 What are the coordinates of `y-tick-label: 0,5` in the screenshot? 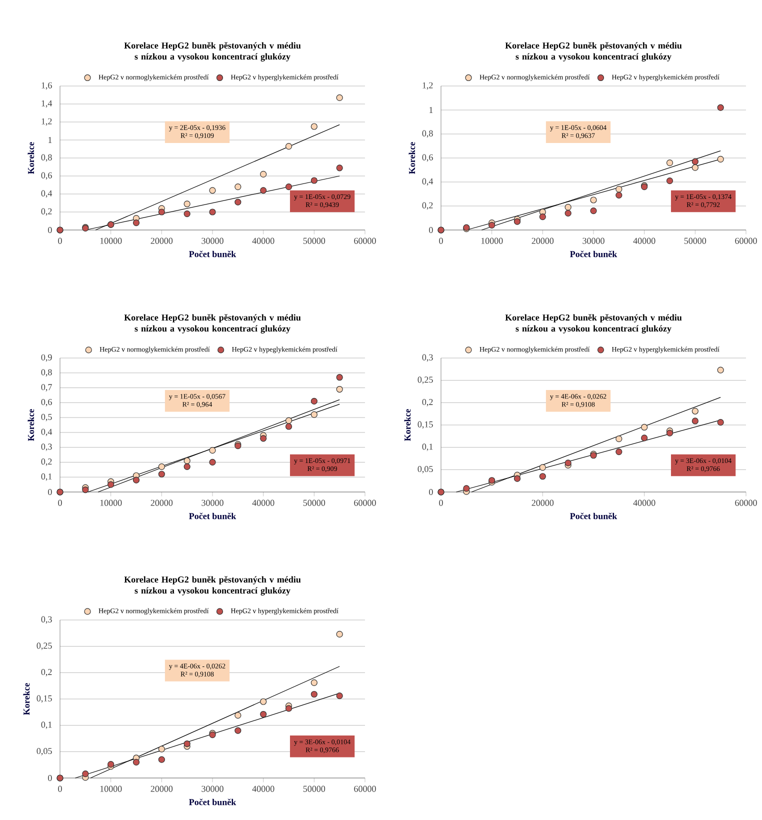 It's located at (46, 418).